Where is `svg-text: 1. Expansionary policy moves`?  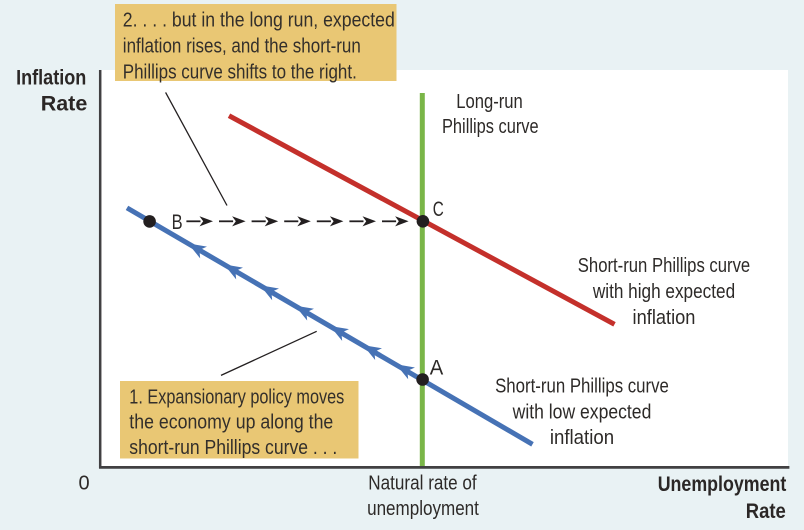
svg-text: 1. Expansionary policy moves is located at coordinates (236, 396).